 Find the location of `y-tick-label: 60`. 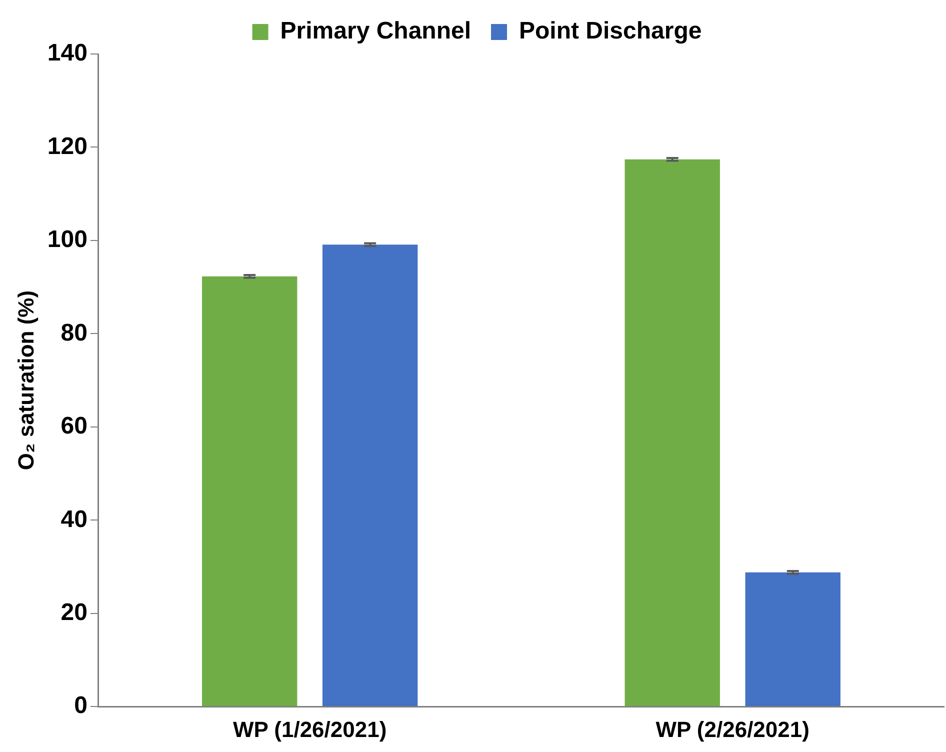

y-tick-label: 60 is located at coordinates (74, 426).